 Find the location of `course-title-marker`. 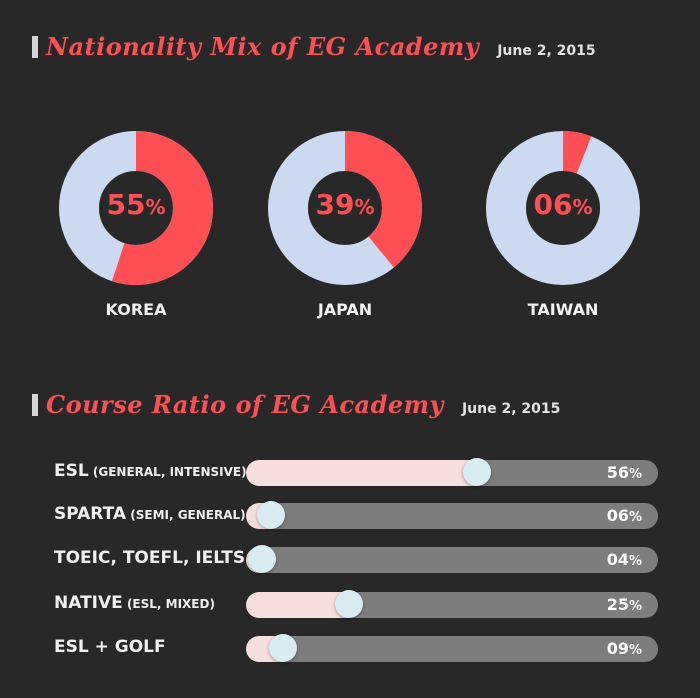

course-title-marker is located at coordinates (35, 405).